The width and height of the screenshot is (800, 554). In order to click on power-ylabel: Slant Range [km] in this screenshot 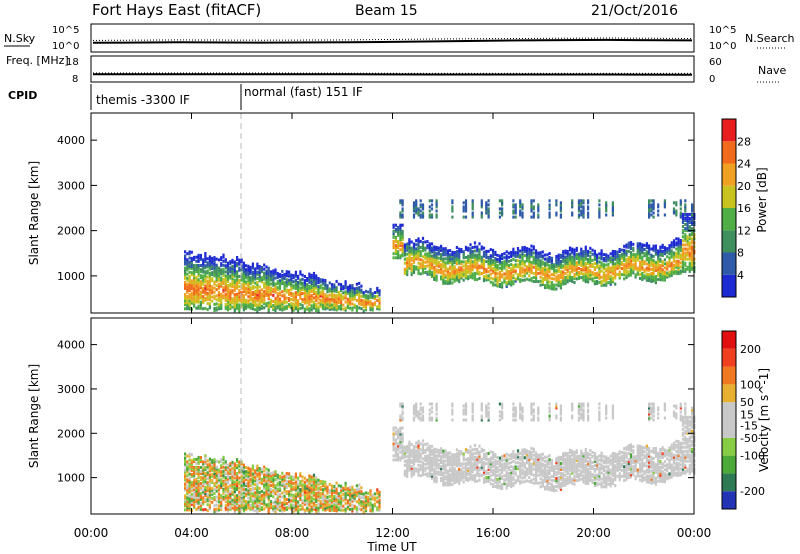, I will do `click(34, 213)`.